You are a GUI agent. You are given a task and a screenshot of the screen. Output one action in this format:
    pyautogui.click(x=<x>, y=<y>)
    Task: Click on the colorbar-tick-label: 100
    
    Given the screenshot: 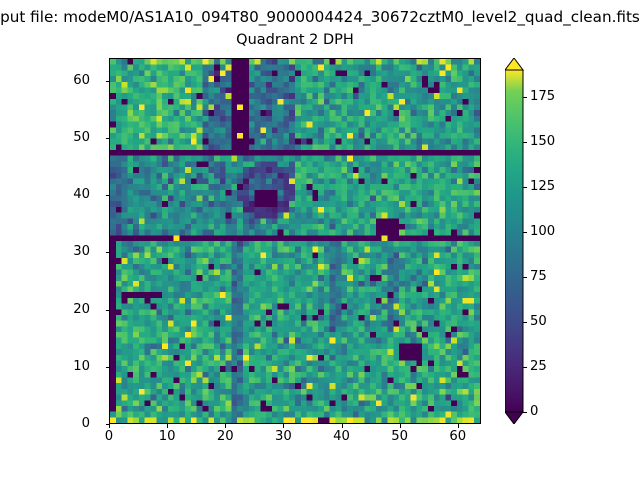 What is the action you would take?
    pyautogui.click(x=543, y=231)
    